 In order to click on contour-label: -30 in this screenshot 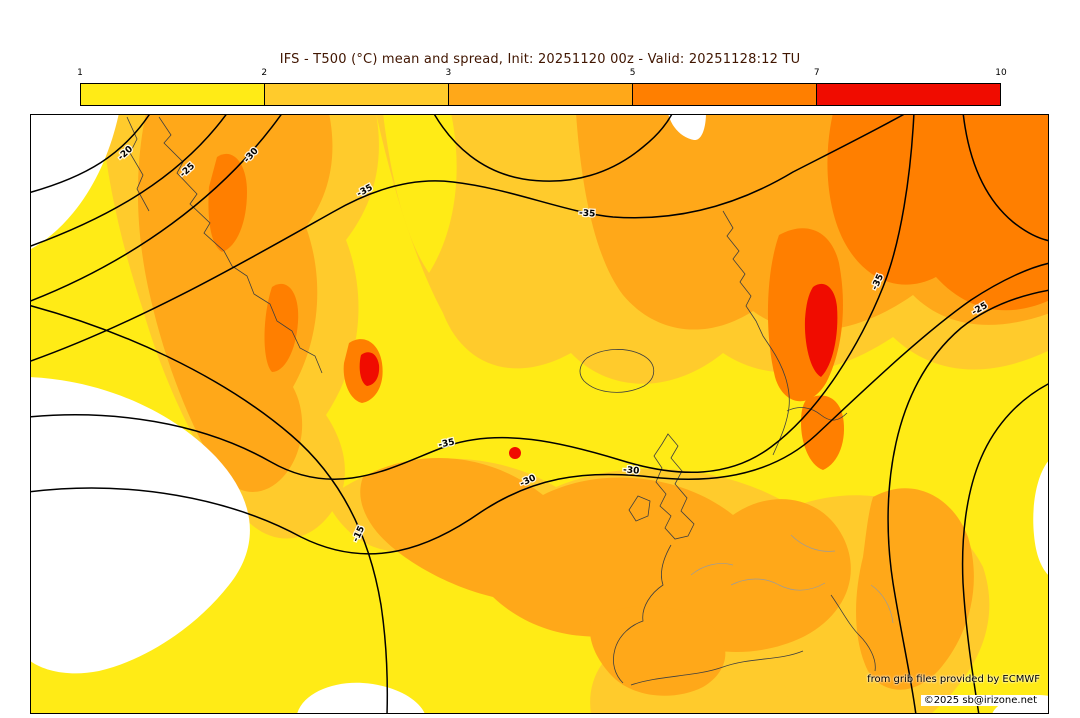, I will do `click(631, 470)`.